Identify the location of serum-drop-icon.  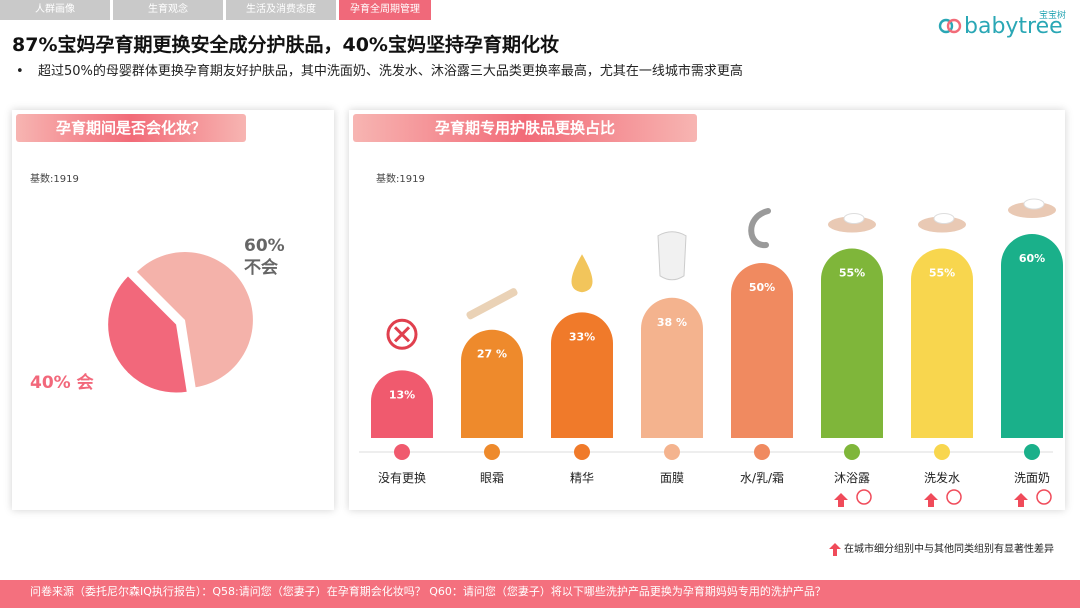
(582, 273).